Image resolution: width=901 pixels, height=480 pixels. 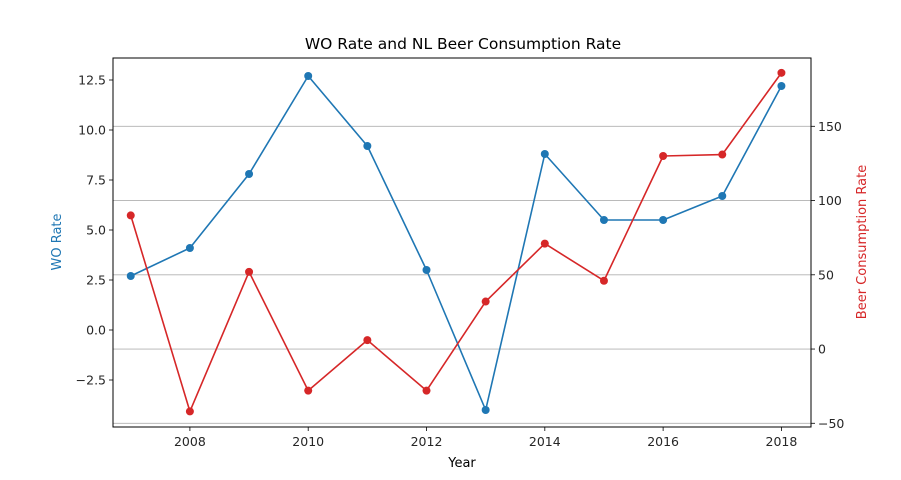 What do you see at coordinates (663, 441) in the screenshot?
I see `x-tick-label: 2016` at bounding box center [663, 441].